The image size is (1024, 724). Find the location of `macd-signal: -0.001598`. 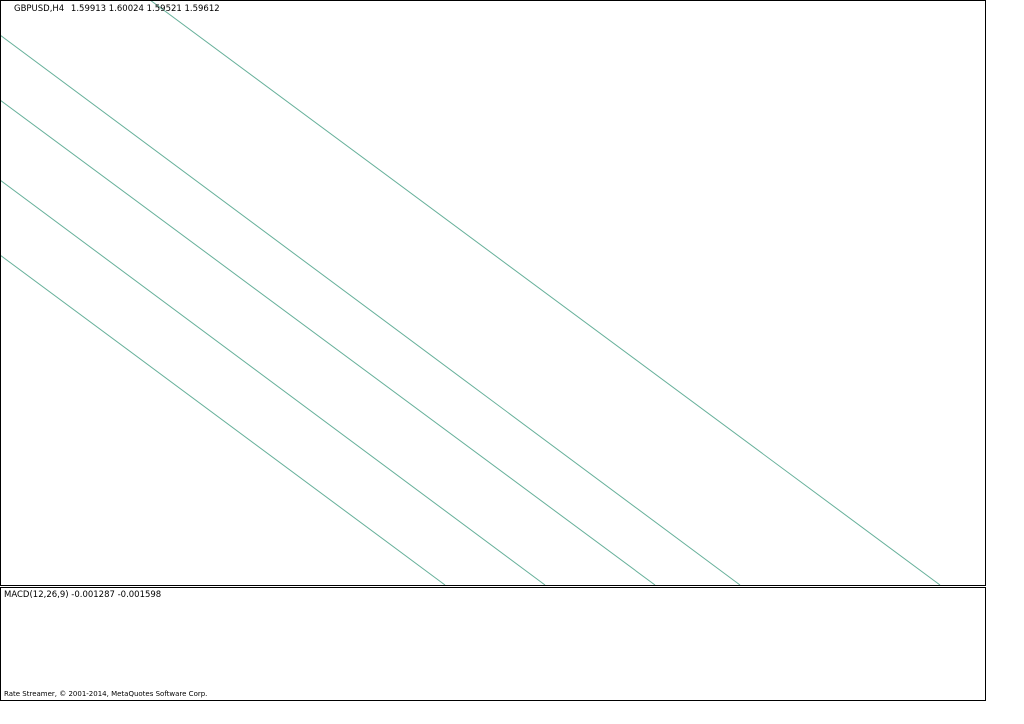

macd-signal: -0.001598 is located at coordinates (140, 595).